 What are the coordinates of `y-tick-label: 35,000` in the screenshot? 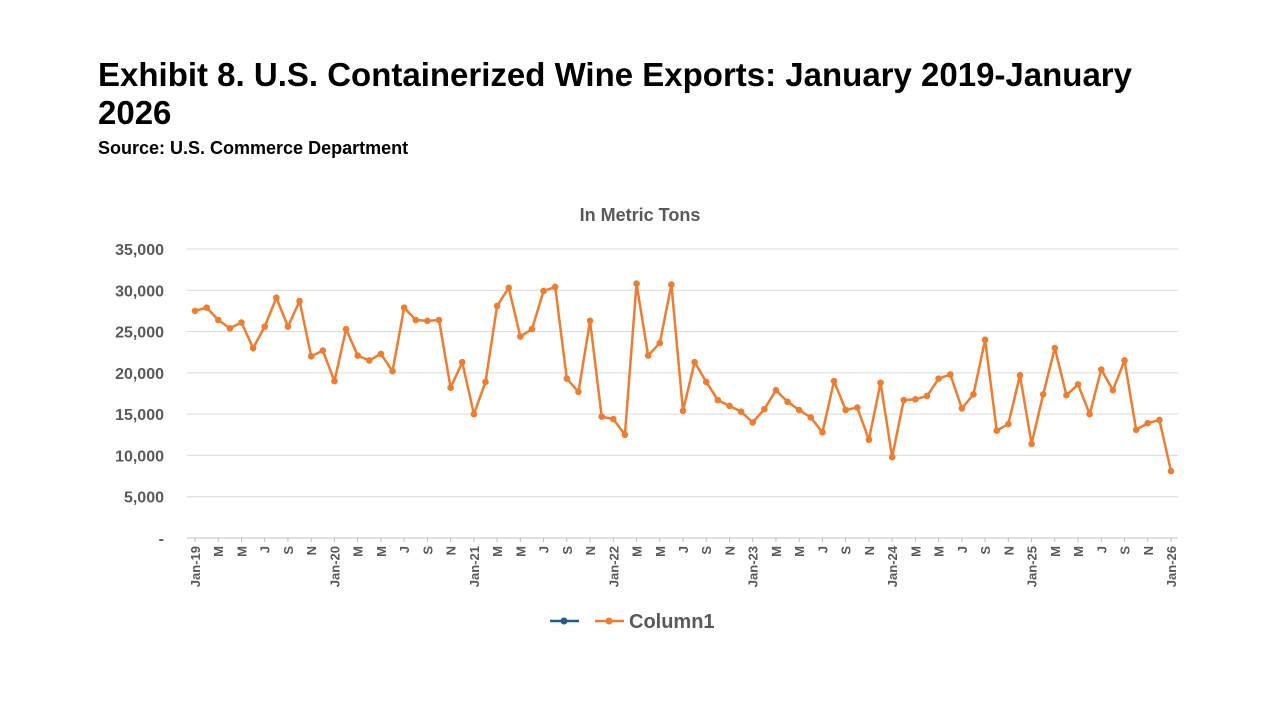 It's located at (139, 250).